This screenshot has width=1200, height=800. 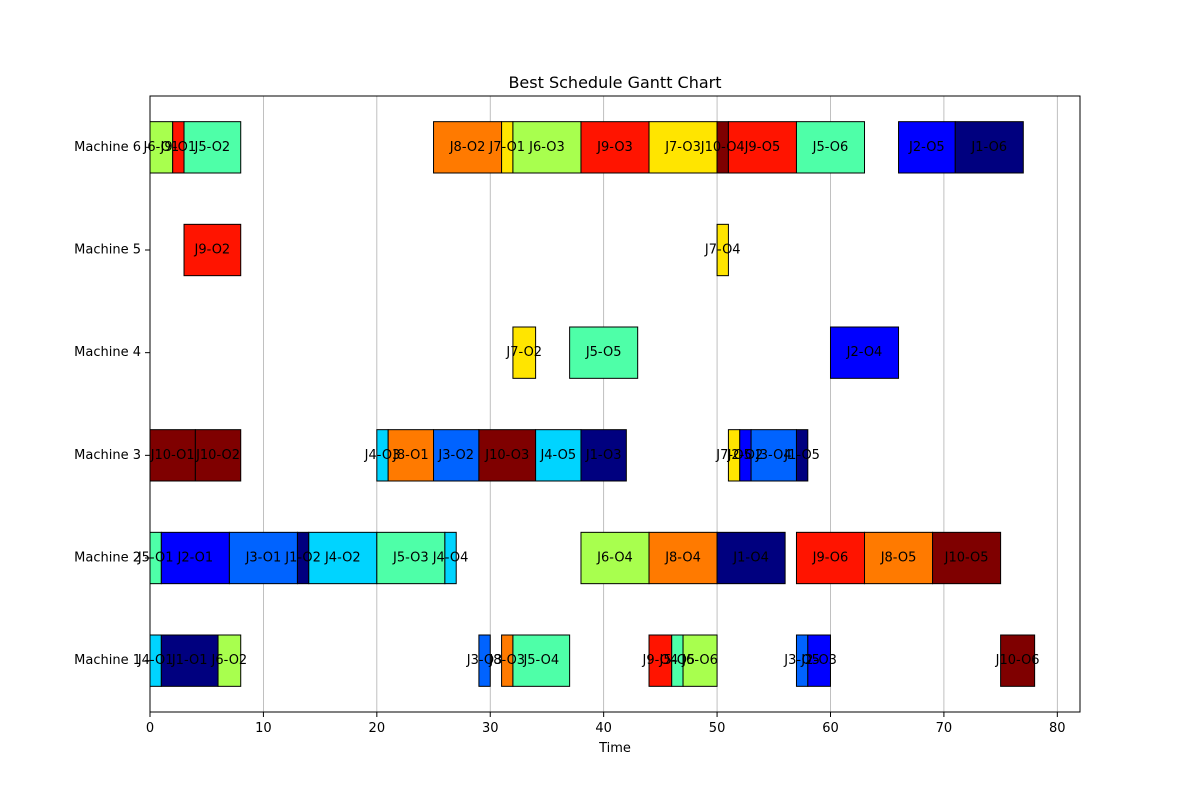 I want to click on task-label: J7-O5, so click(x=733, y=455).